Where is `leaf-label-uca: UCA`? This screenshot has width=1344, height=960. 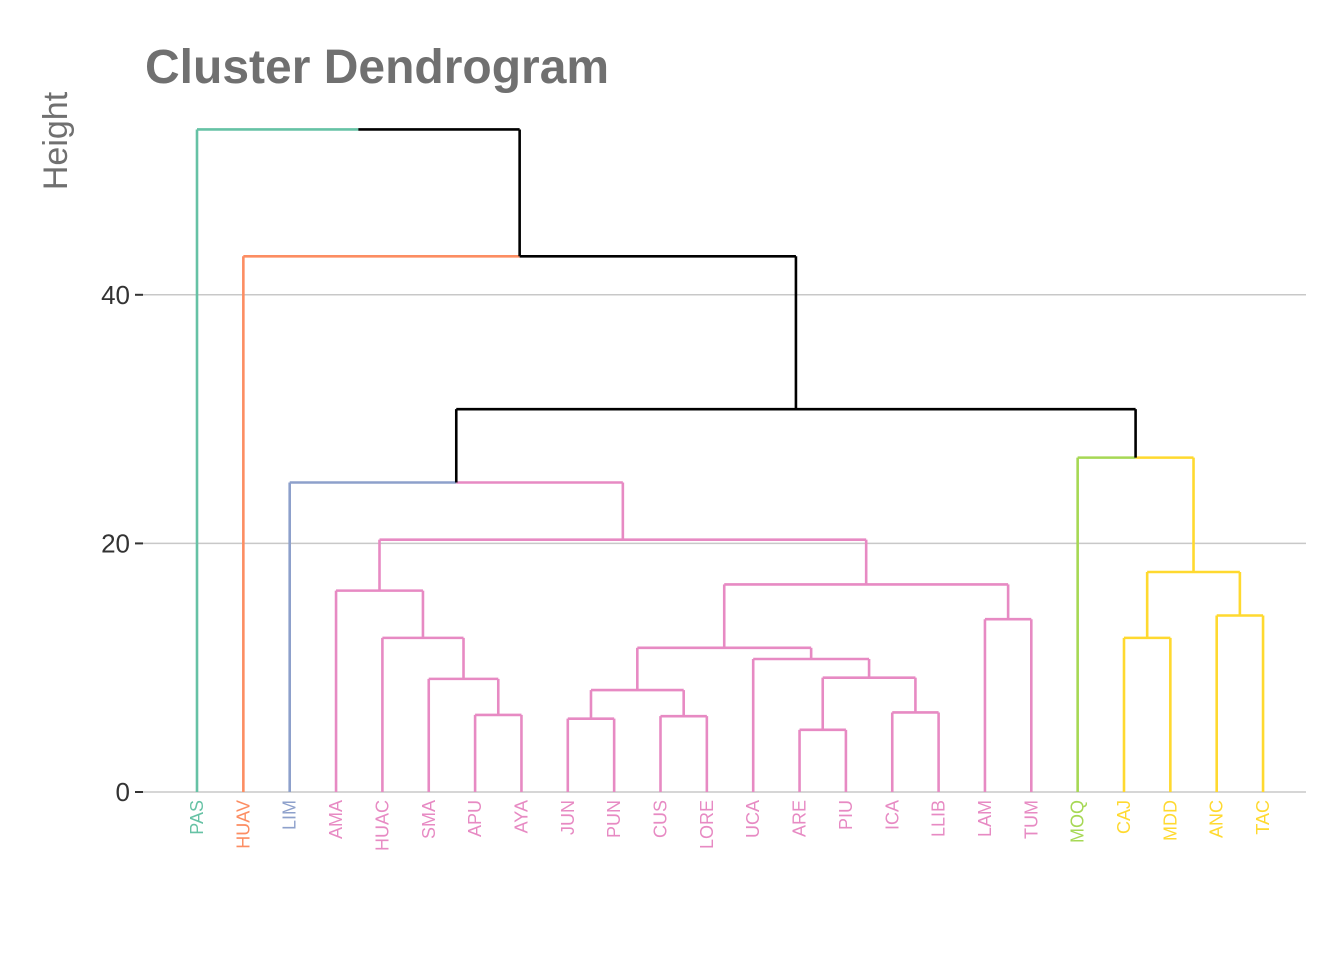 leaf-label-uca: UCA is located at coordinates (753, 819).